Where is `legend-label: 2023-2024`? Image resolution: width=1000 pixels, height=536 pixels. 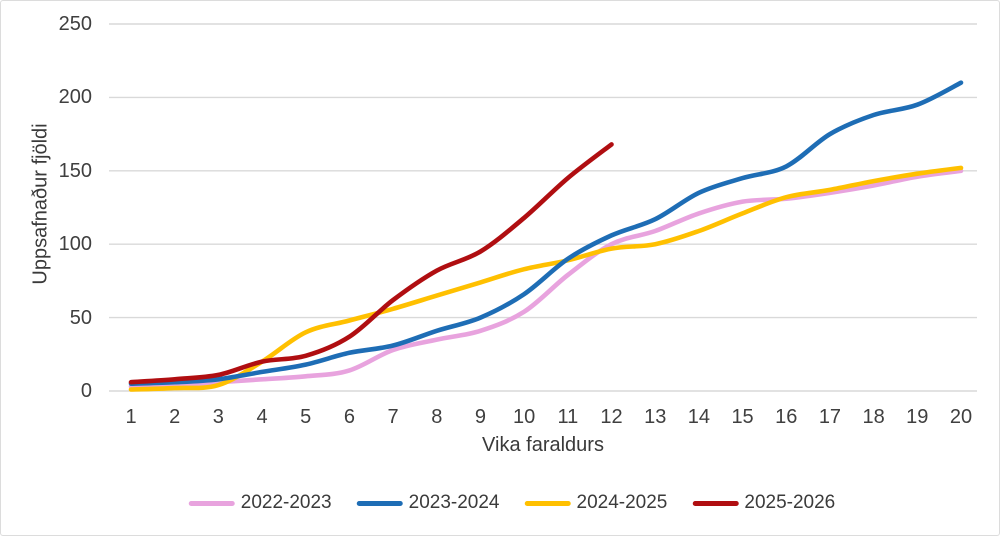 legend-label: 2023-2024 is located at coordinates (454, 502).